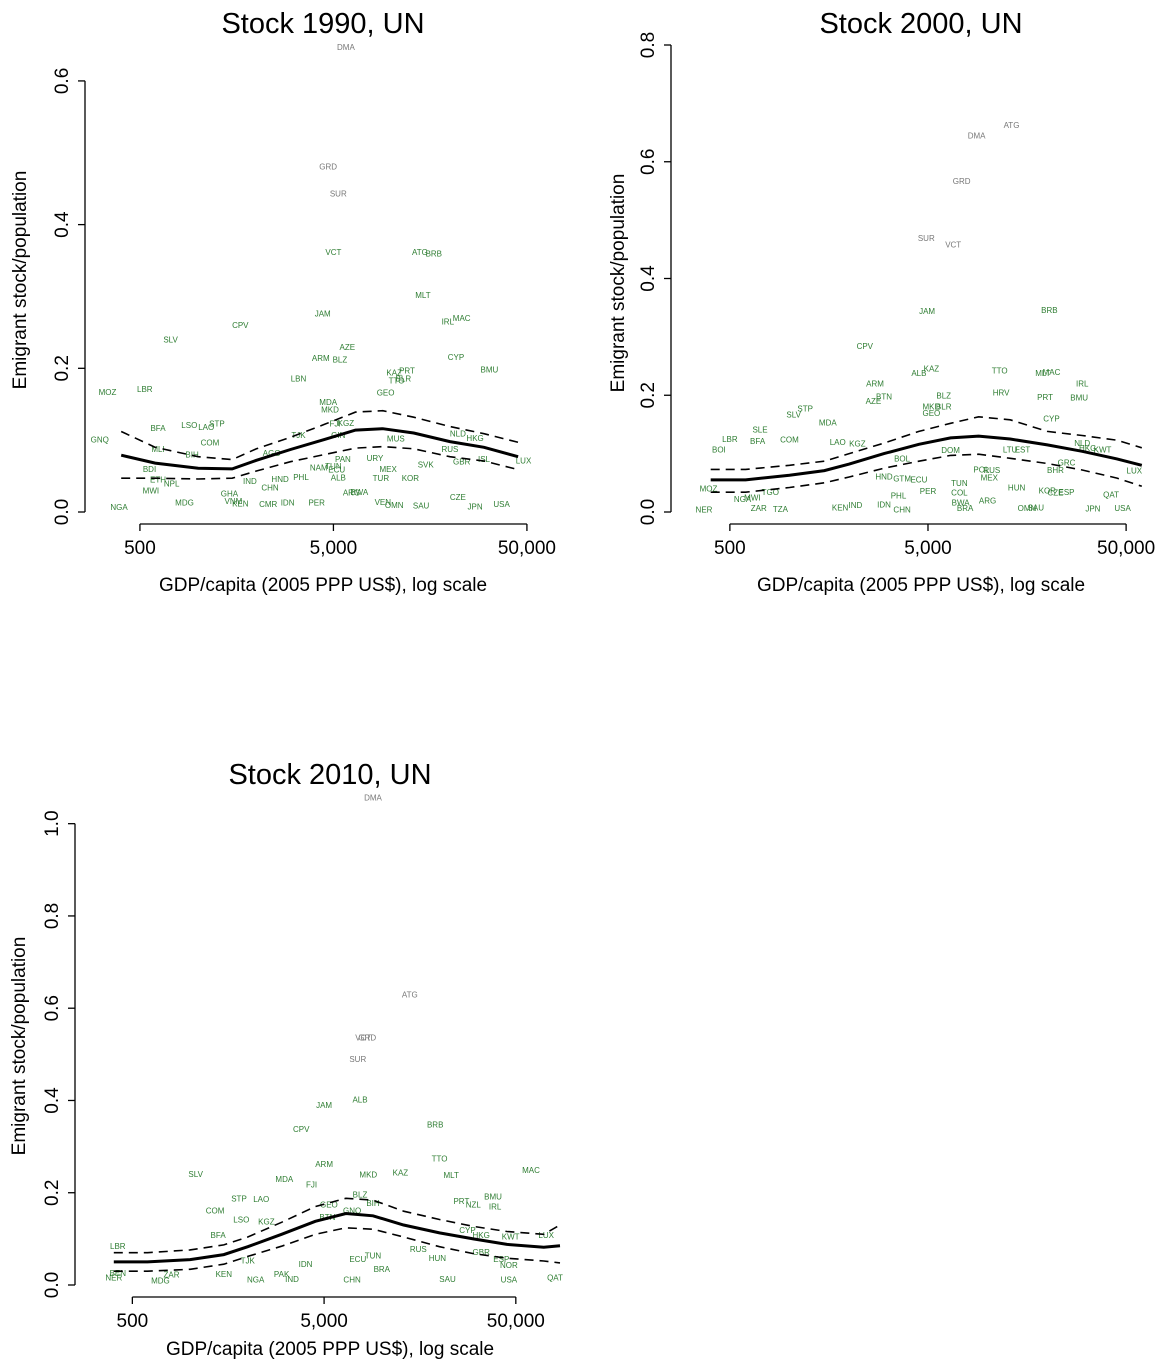  What do you see at coordinates (902, 458) in the screenshot?
I see `country-point: BOL` at bounding box center [902, 458].